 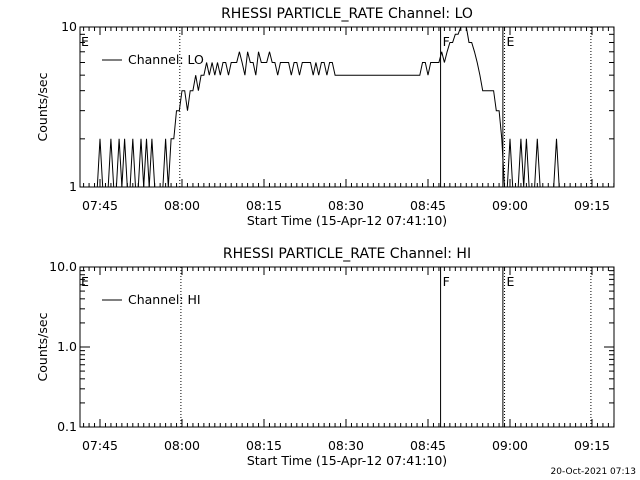 What do you see at coordinates (67, 426) in the screenshot?
I see `y-tick-label: 0.1` at bounding box center [67, 426].